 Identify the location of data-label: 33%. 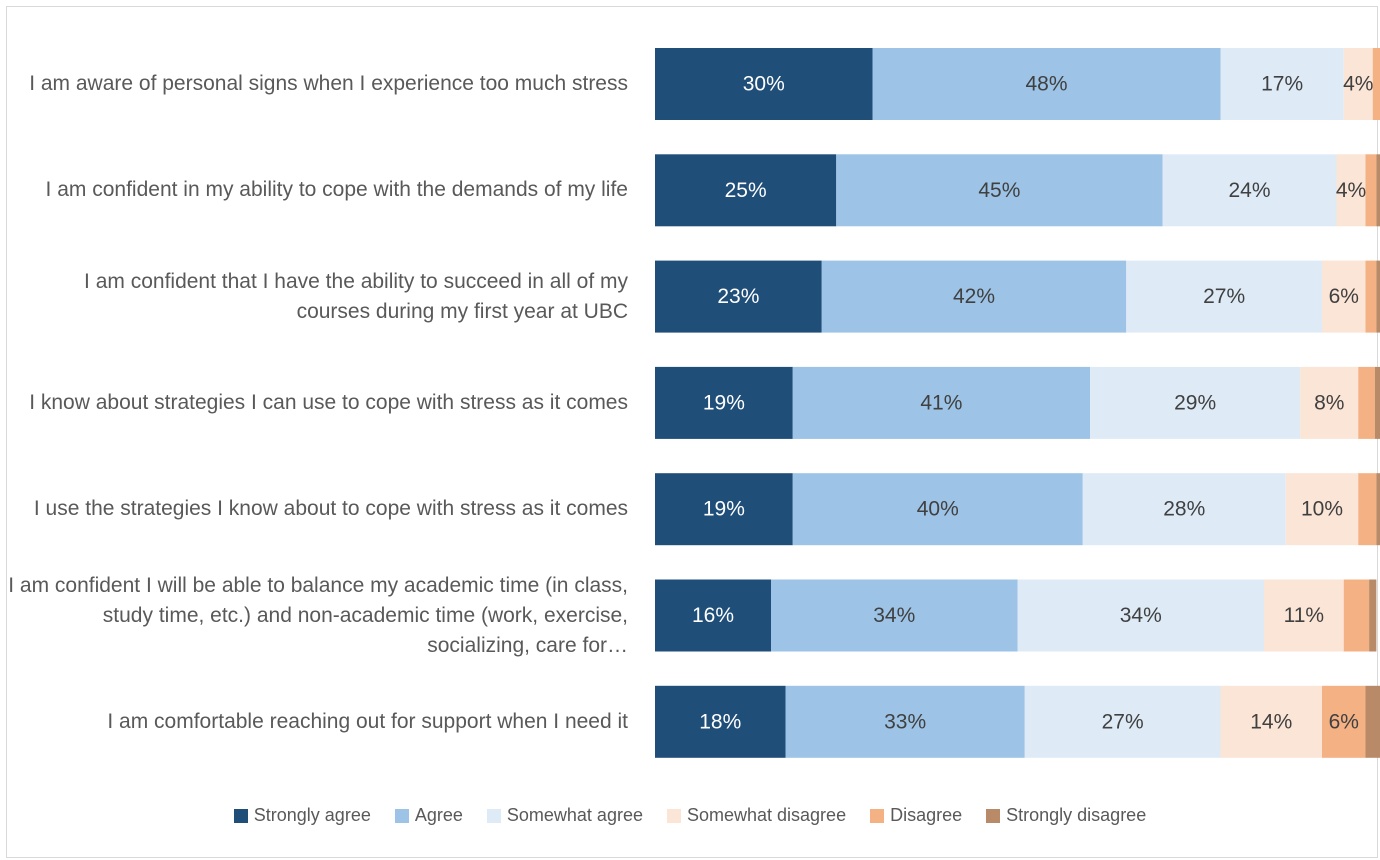
(905, 721).